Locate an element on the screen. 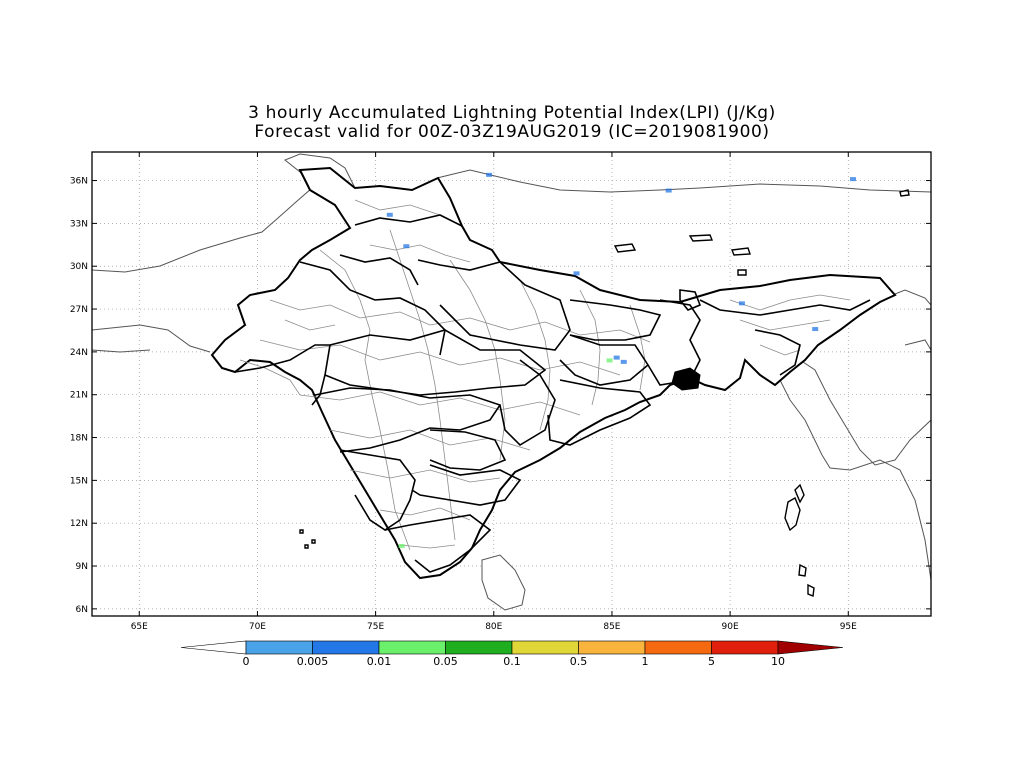 The width and height of the screenshot is (1024, 768). colorbar-label: 0.1 is located at coordinates (512, 661).